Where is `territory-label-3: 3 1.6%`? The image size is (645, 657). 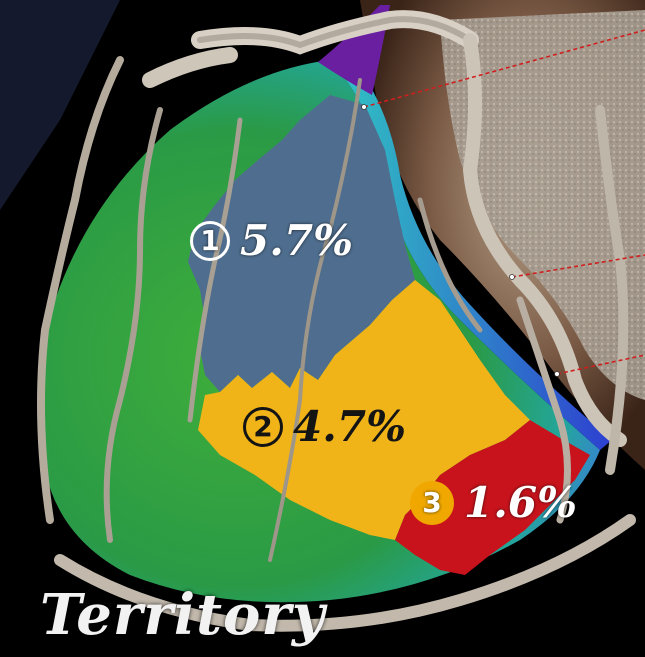 territory-label-3: 3 1.6% is located at coordinates (493, 503).